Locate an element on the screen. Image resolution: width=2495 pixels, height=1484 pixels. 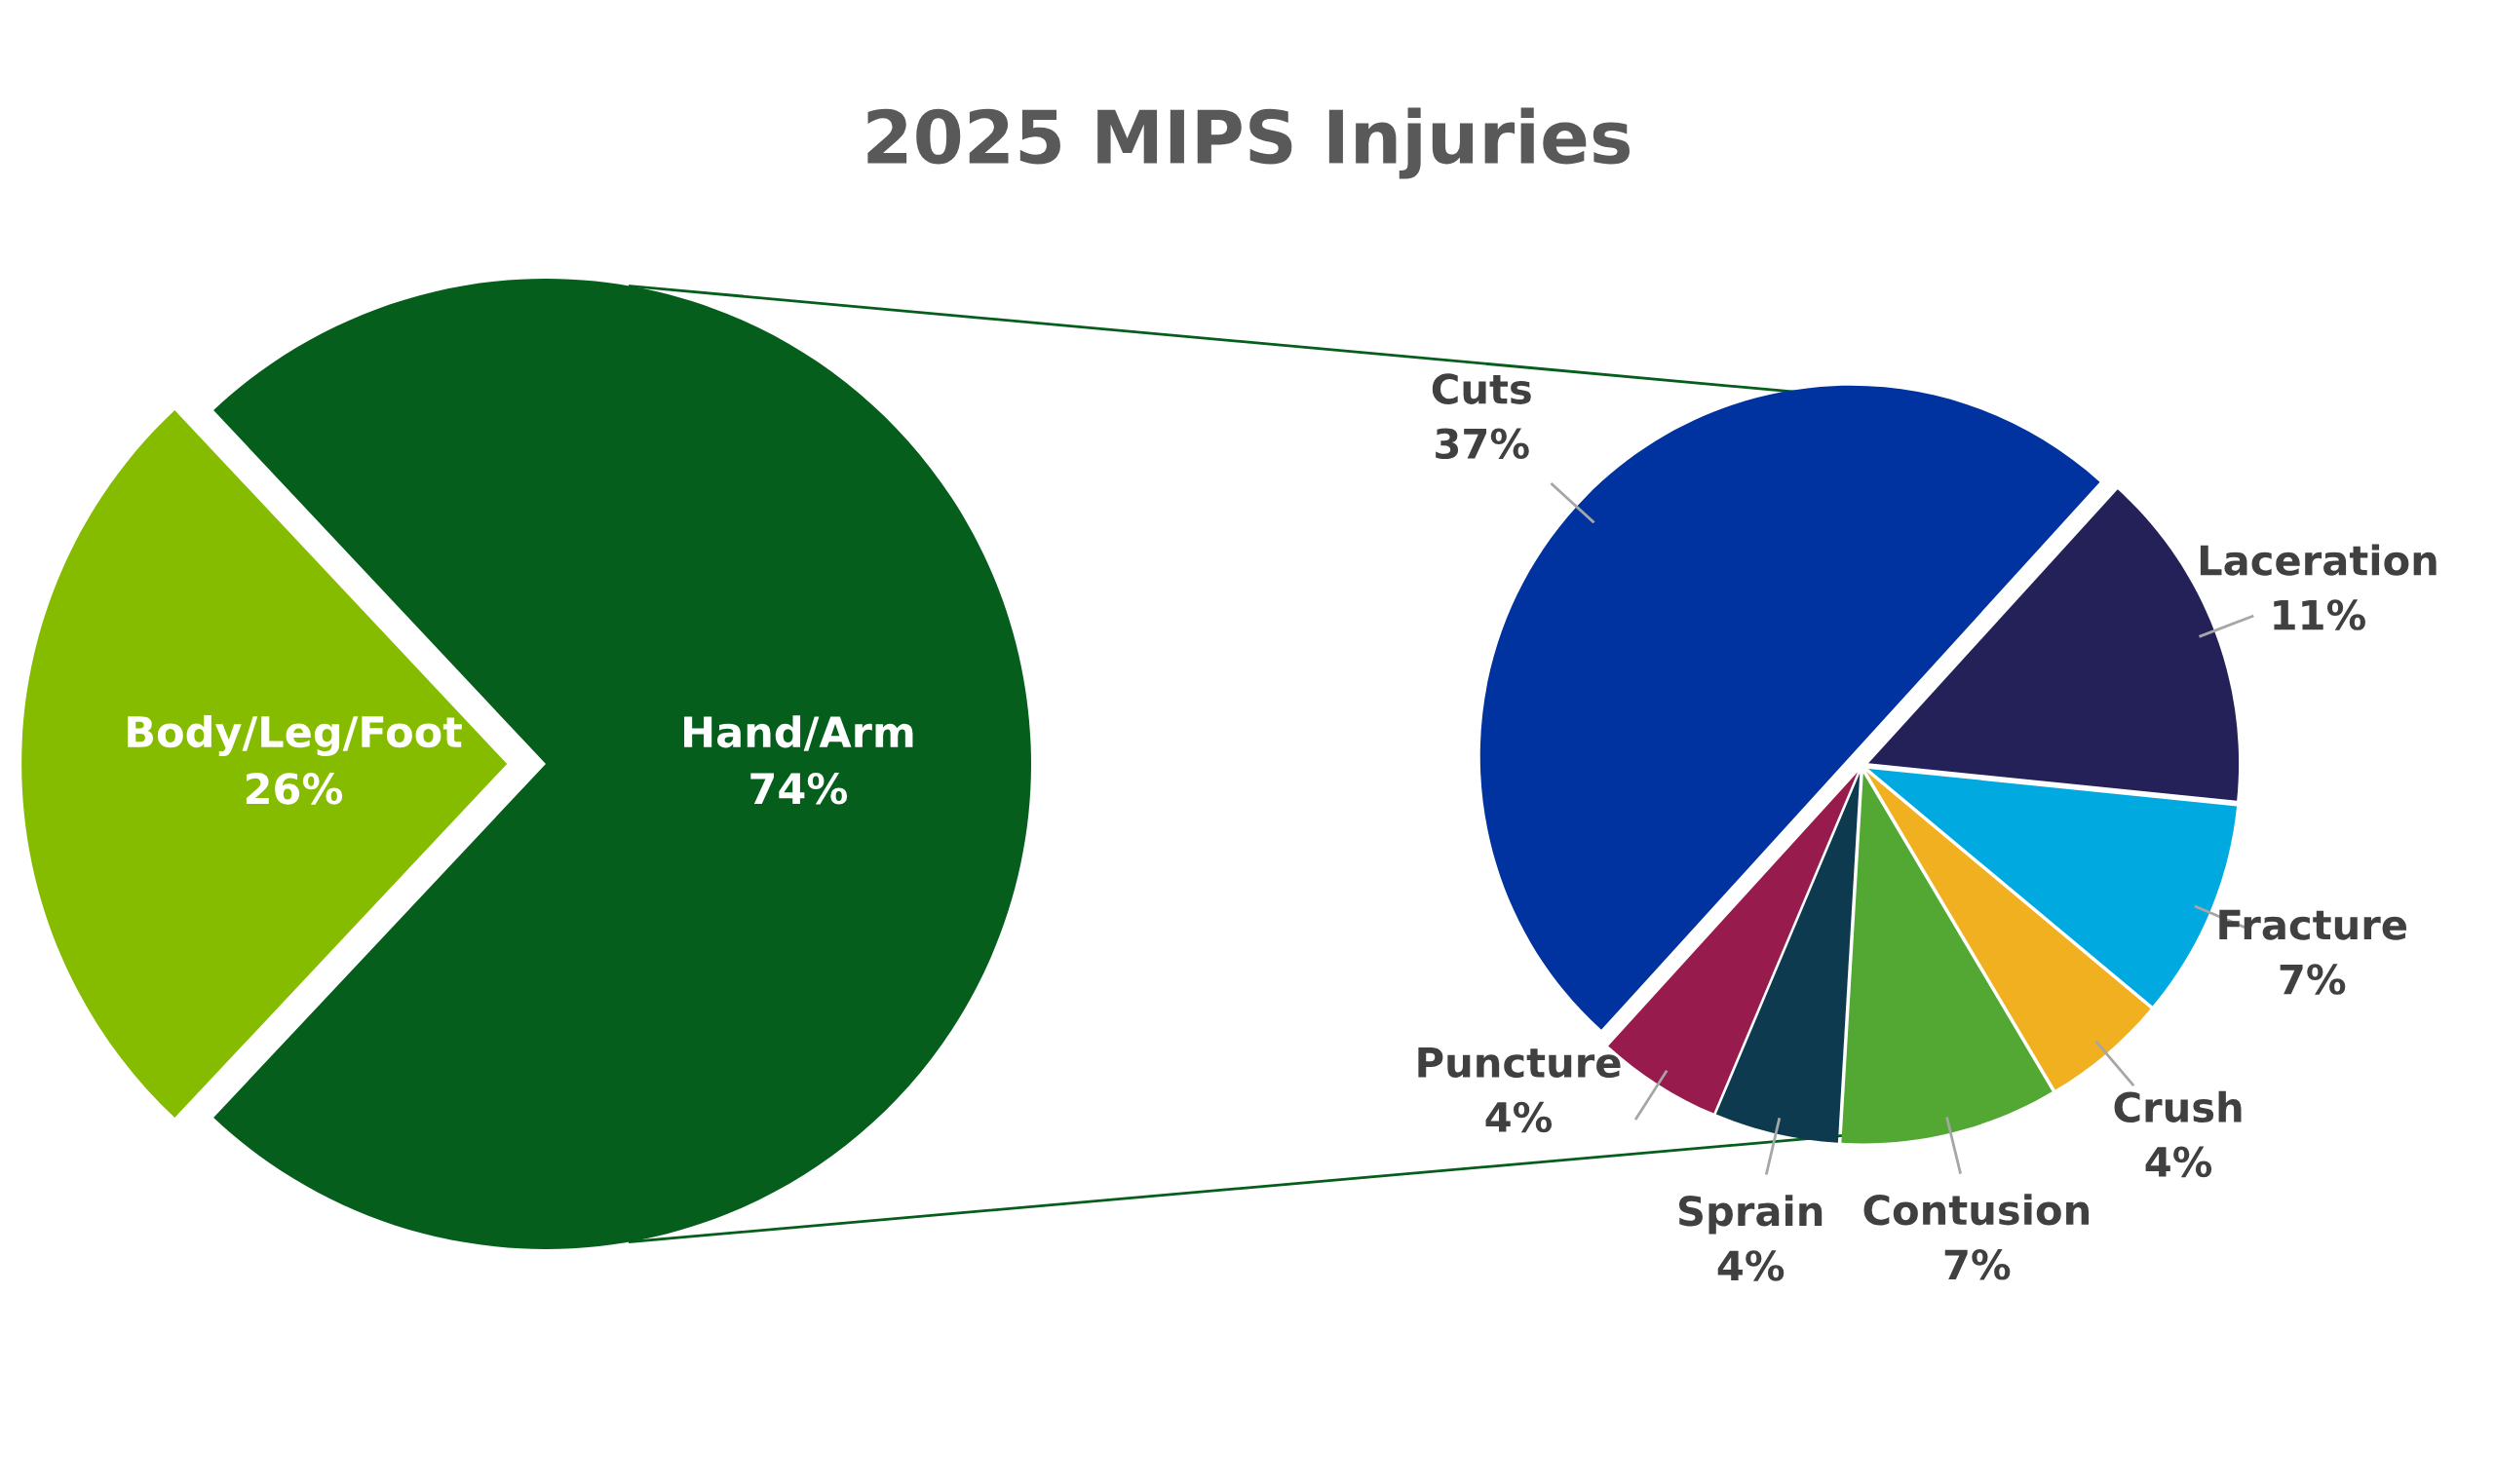
slice-label: Laceration is located at coordinates (2318, 560).